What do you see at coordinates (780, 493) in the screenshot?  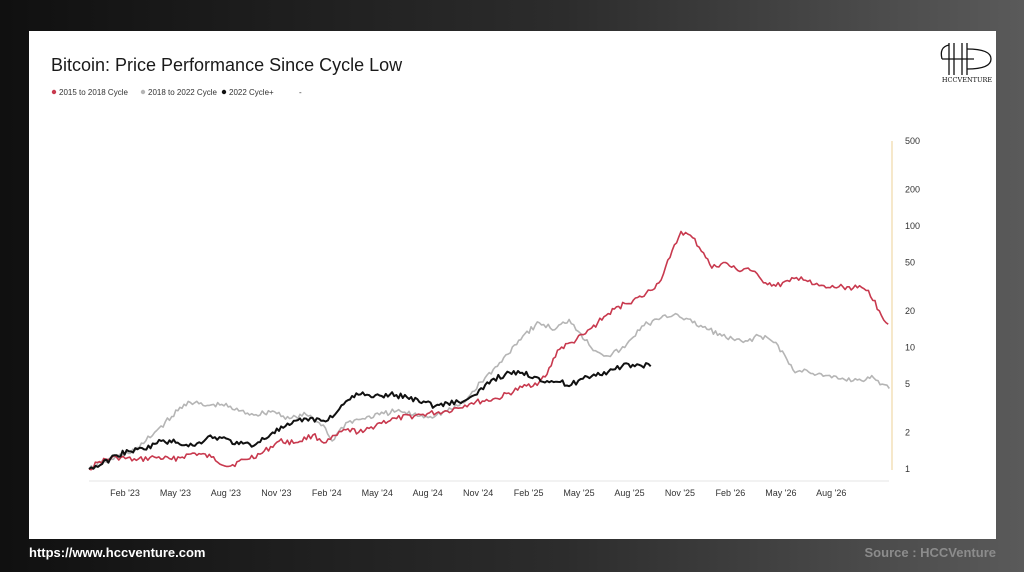 I see `x-tick-label: May '26` at bounding box center [780, 493].